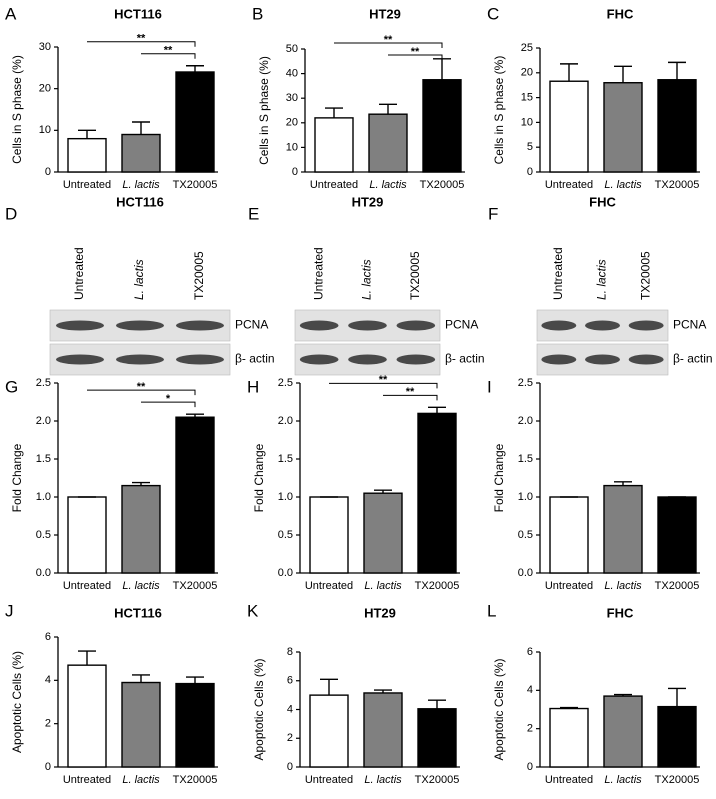  Describe the element at coordinates (138, 13) in the screenshot. I see `chart-title: HCT116` at that location.